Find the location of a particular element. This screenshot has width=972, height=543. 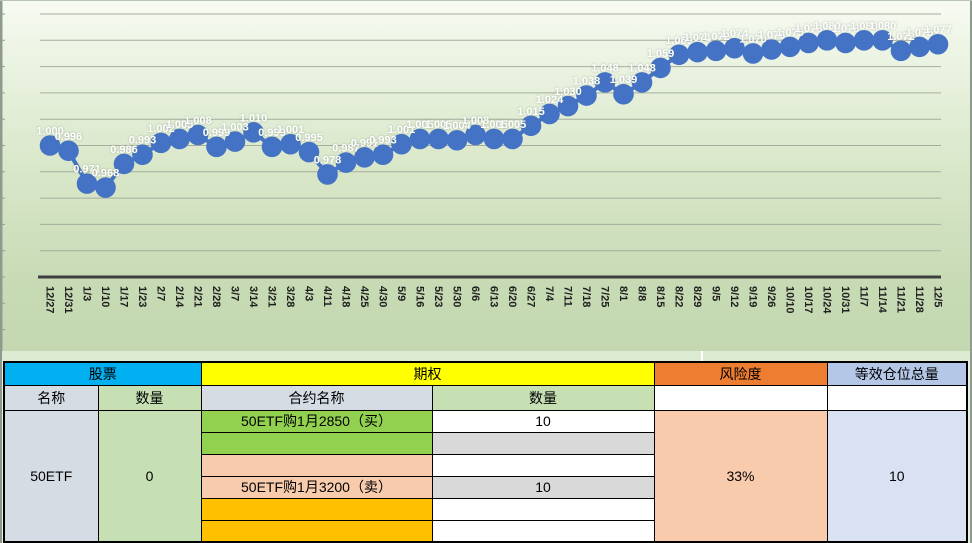

x-tick-label: 12/31 is located at coordinates (68, 300).